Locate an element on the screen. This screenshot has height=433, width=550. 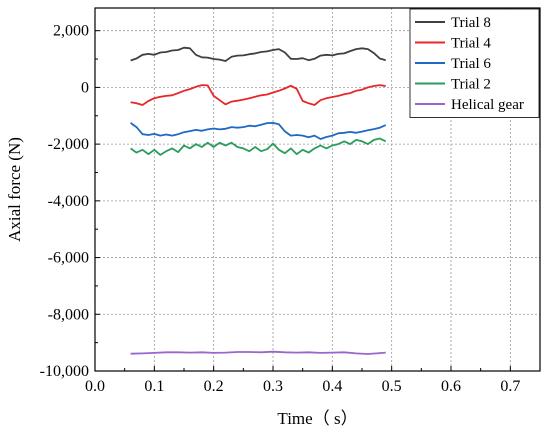
y-tick-label: -4,000 is located at coordinates (68, 201).